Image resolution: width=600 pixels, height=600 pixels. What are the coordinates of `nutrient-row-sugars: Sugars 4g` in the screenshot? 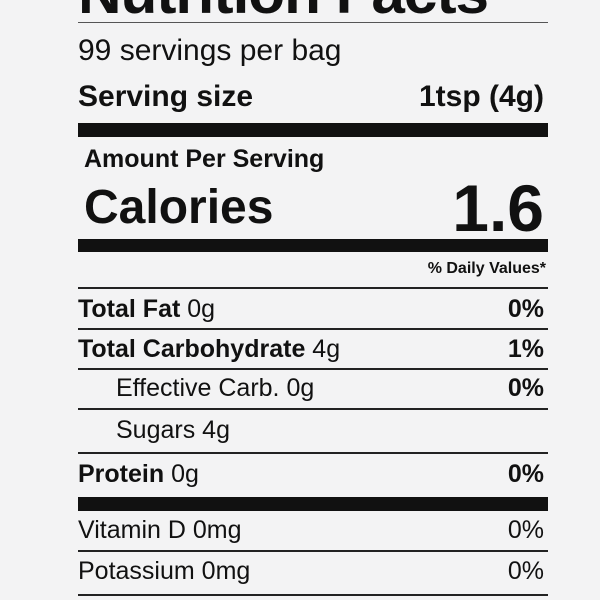 It's located at (173, 430).